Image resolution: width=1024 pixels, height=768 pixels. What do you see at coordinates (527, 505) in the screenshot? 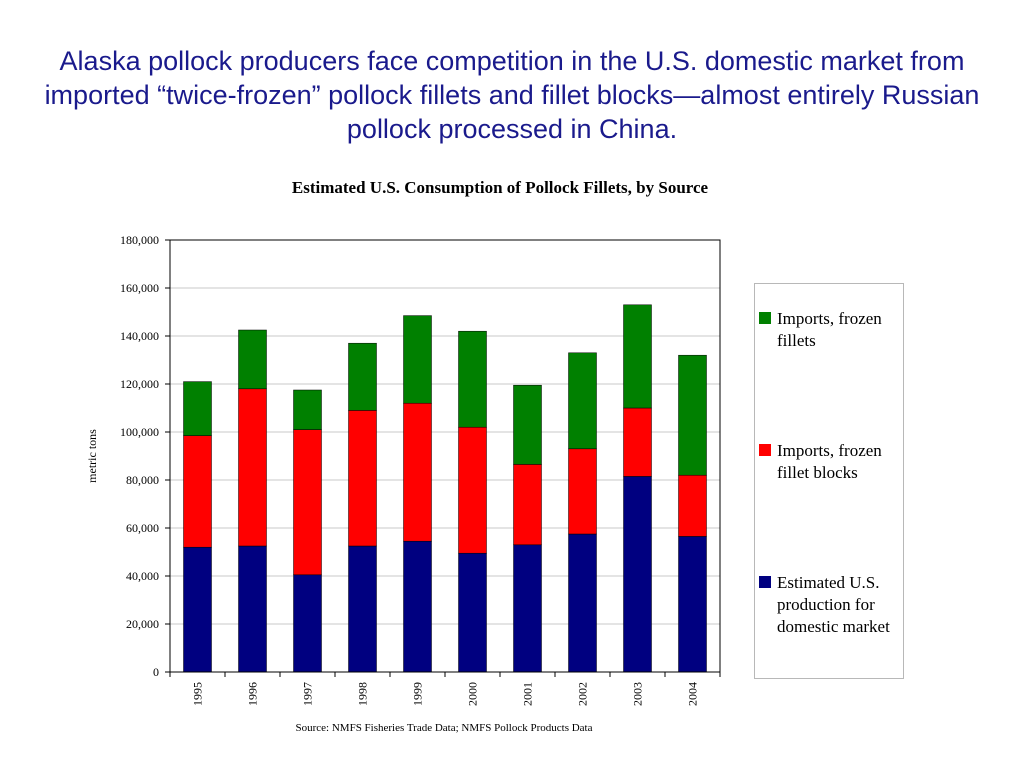
I see `bar-segment-2001-s1` at bounding box center [527, 505].